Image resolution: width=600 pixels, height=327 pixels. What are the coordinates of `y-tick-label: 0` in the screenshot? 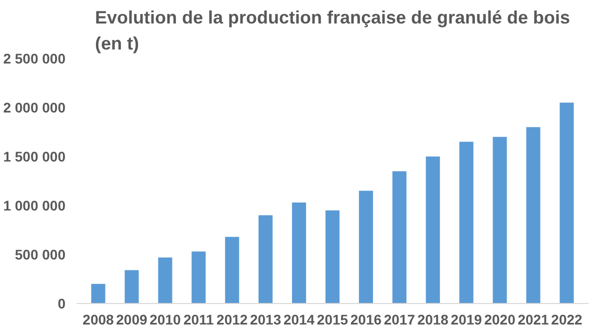 It's located at (62, 304).